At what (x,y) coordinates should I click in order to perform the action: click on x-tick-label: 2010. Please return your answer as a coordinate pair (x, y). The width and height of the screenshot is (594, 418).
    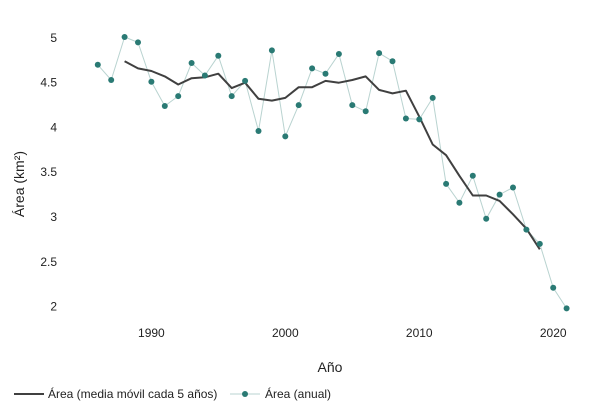
    Looking at the image, I should click on (419, 333).